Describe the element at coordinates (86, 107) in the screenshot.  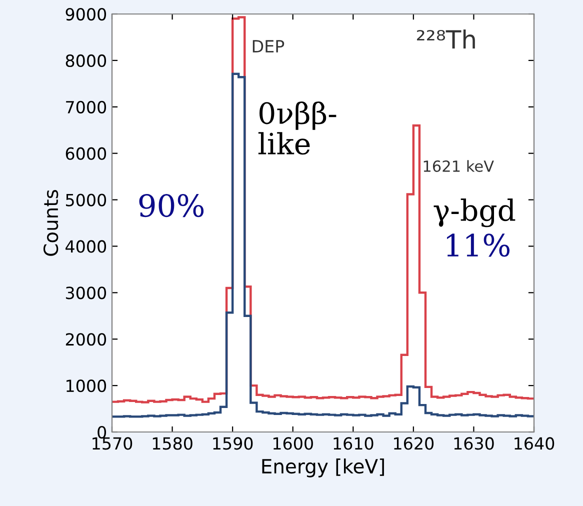
I see `y-tick-label: 7000` at that location.